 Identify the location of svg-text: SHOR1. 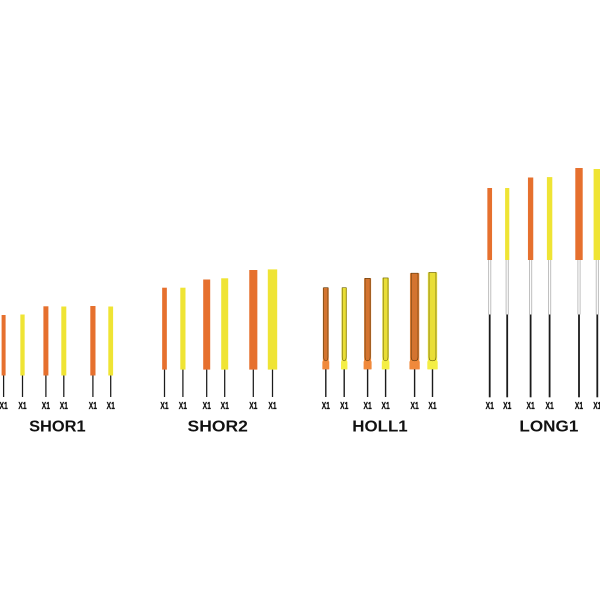
(57, 427).